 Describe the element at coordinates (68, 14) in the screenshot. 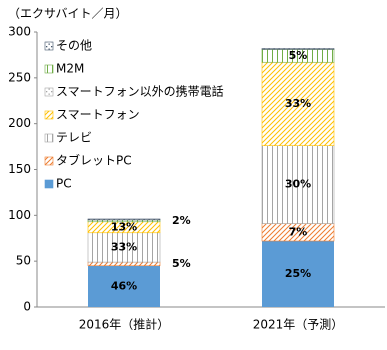

I see `chart-title: （エクサバイト／月）` at that location.